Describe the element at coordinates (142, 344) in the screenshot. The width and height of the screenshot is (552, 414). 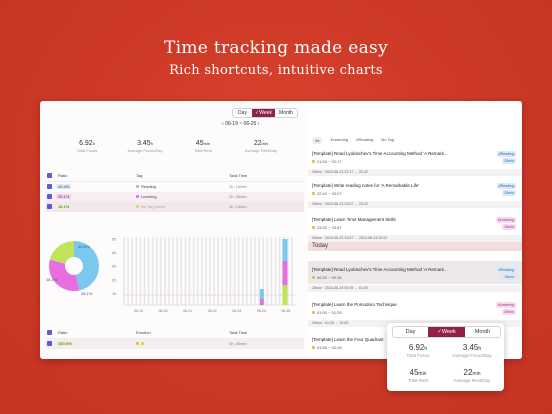
I see `emotion-color-dot` at that location.